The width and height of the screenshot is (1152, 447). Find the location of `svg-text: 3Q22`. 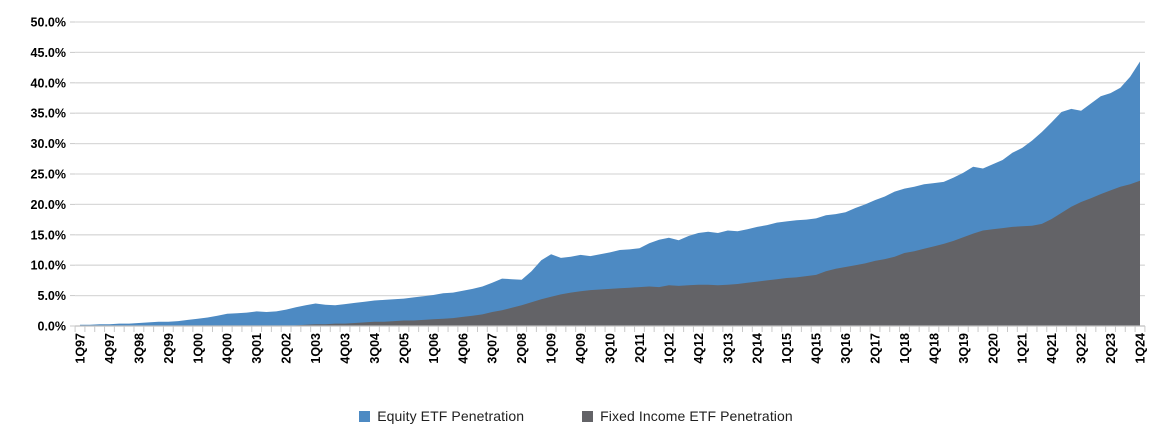

svg-text: 3Q22 is located at coordinates (1082, 348).